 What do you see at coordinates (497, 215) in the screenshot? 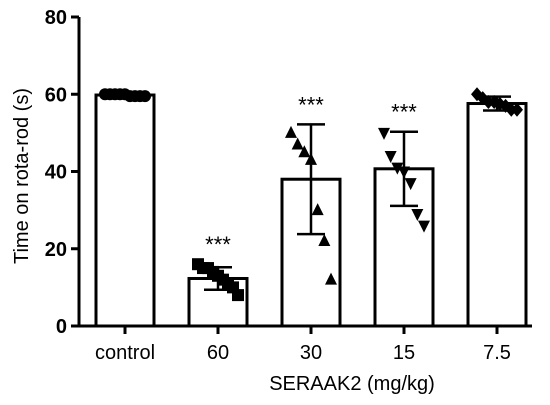
I see `bar-7.5` at bounding box center [497, 215].